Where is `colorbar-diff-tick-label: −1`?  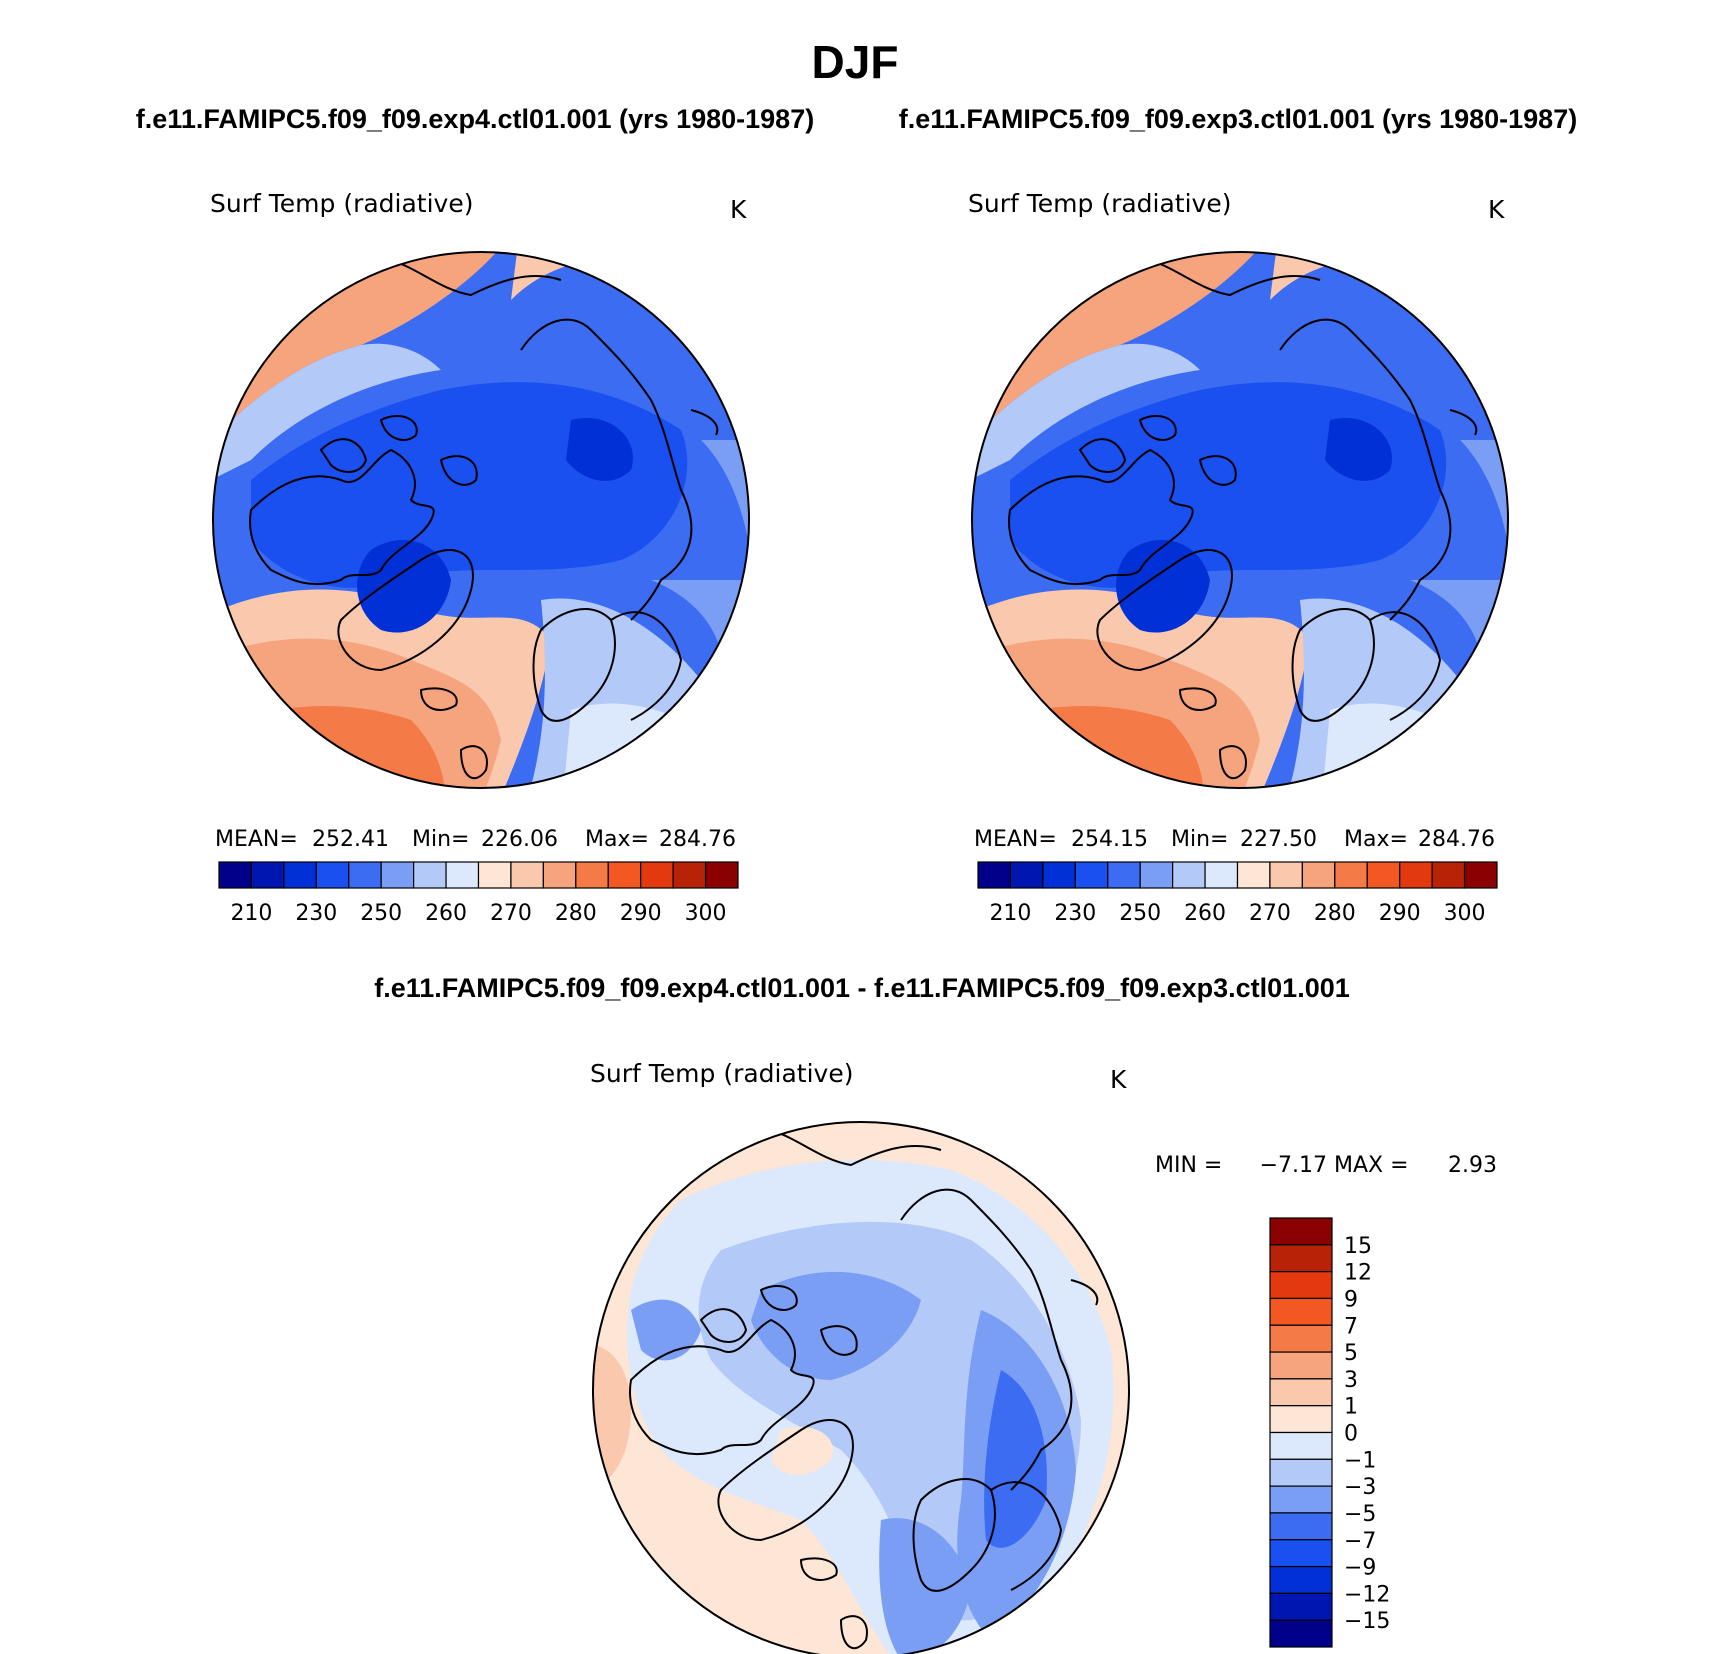
colorbar-diff-tick-label: −1 is located at coordinates (1360, 1460).